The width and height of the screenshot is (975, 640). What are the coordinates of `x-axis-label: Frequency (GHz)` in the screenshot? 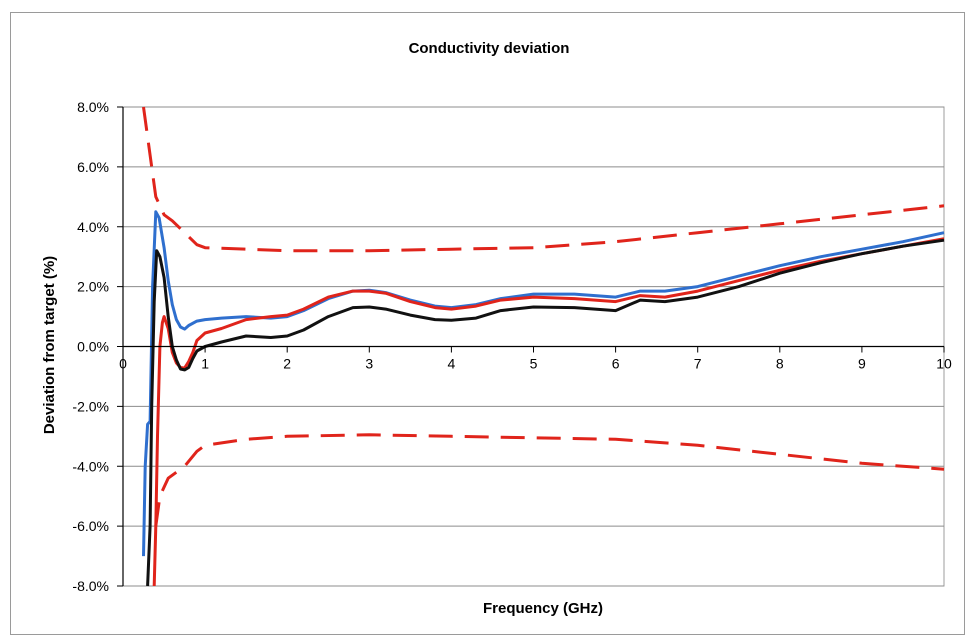 It's located at (543, 608).